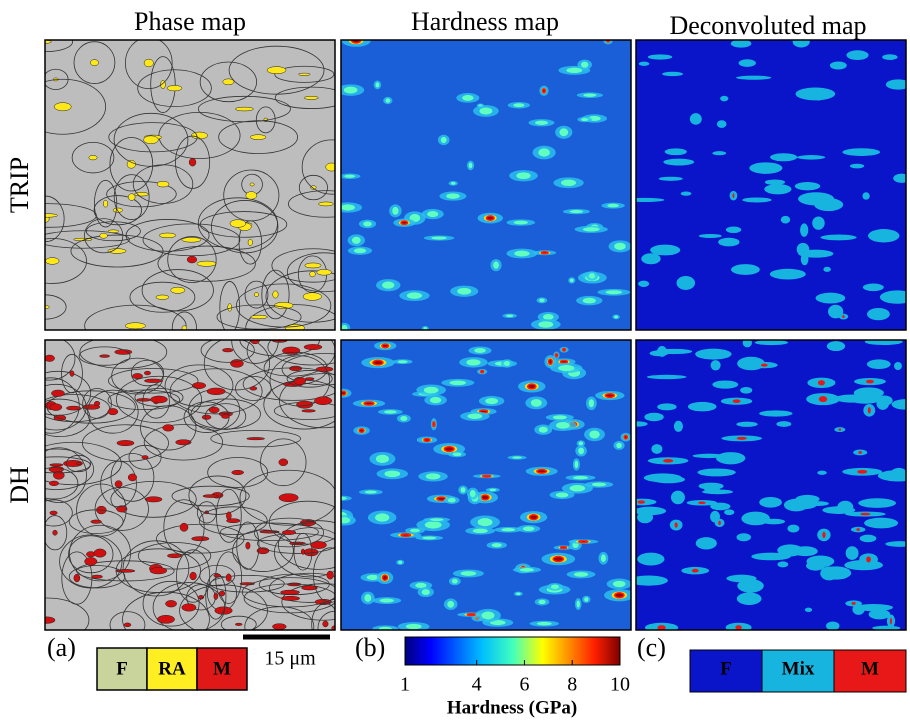 The height and width of the screenshot is (728, 910). I want to click on column-title: Phase map, so click(190, 21).